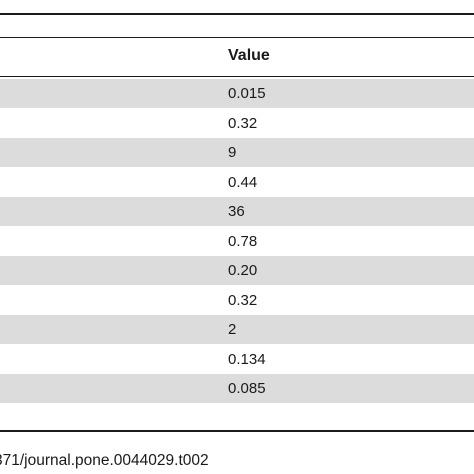 The height and width of the screenshot is (474, 474). I want to click on table-row: 2, so click(237, 330).